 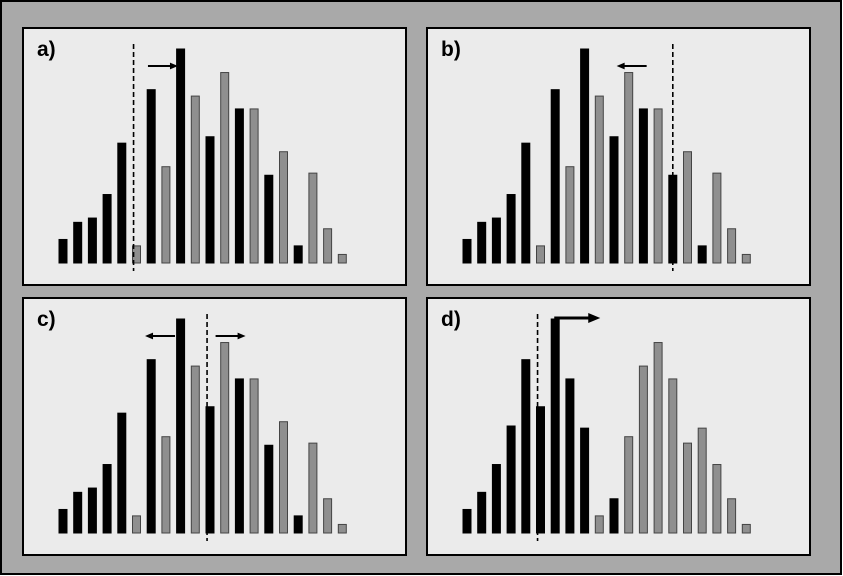 What do you see at coordinates (46, 319) in the screenshot?
I see `panel-label: c)` at bounding box center [46, 319].